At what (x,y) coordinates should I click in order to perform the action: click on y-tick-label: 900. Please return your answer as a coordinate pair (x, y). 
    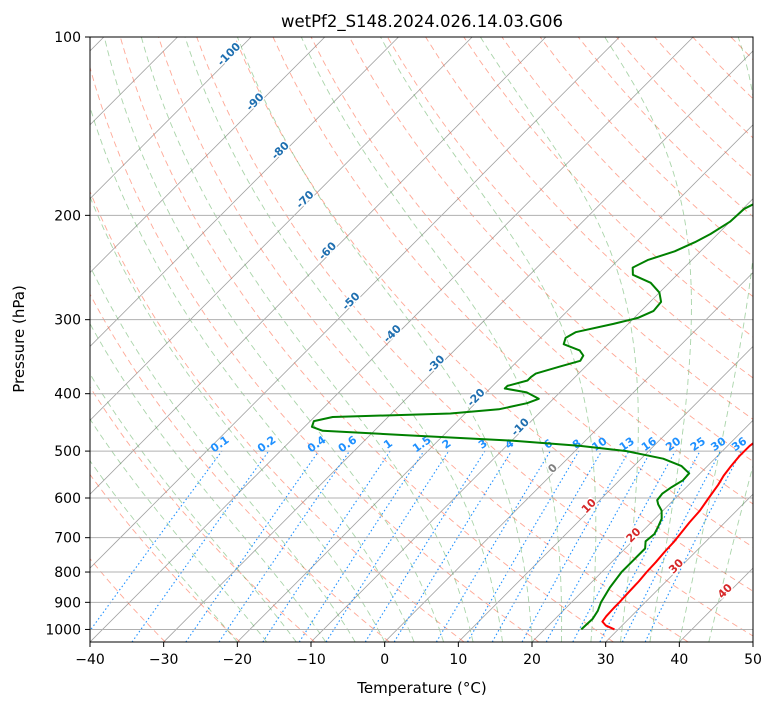
    Looking at the image, I should click on (67, 603).